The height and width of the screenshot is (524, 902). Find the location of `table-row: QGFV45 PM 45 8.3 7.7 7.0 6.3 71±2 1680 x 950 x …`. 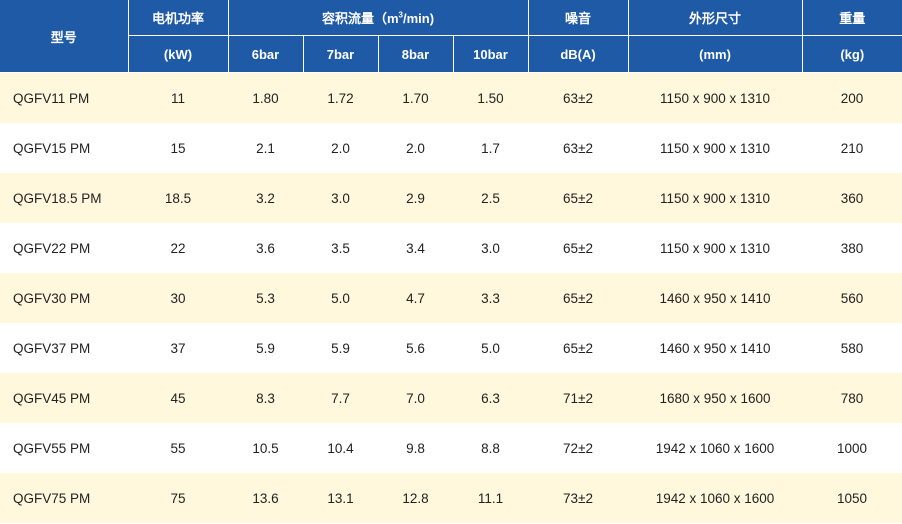

table-row: QGFV45 PM 45 8.3 7.7 7.0 6.3 71±2 1680 x 950 x … is located at coordinates (451, 398).